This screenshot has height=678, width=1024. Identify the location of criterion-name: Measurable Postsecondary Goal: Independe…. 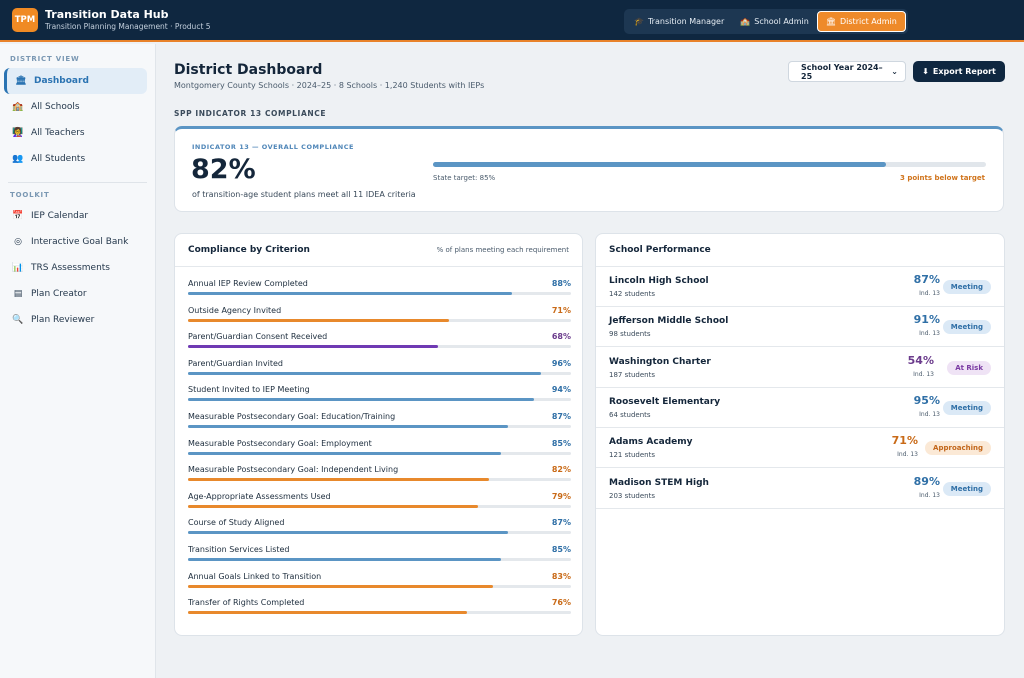
(293, 470).